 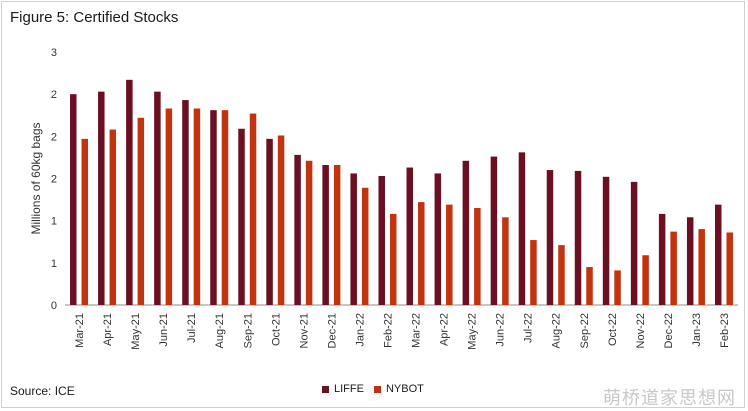 I want to click on x-tick-label: Sep-21, so click(x=248, y=330).